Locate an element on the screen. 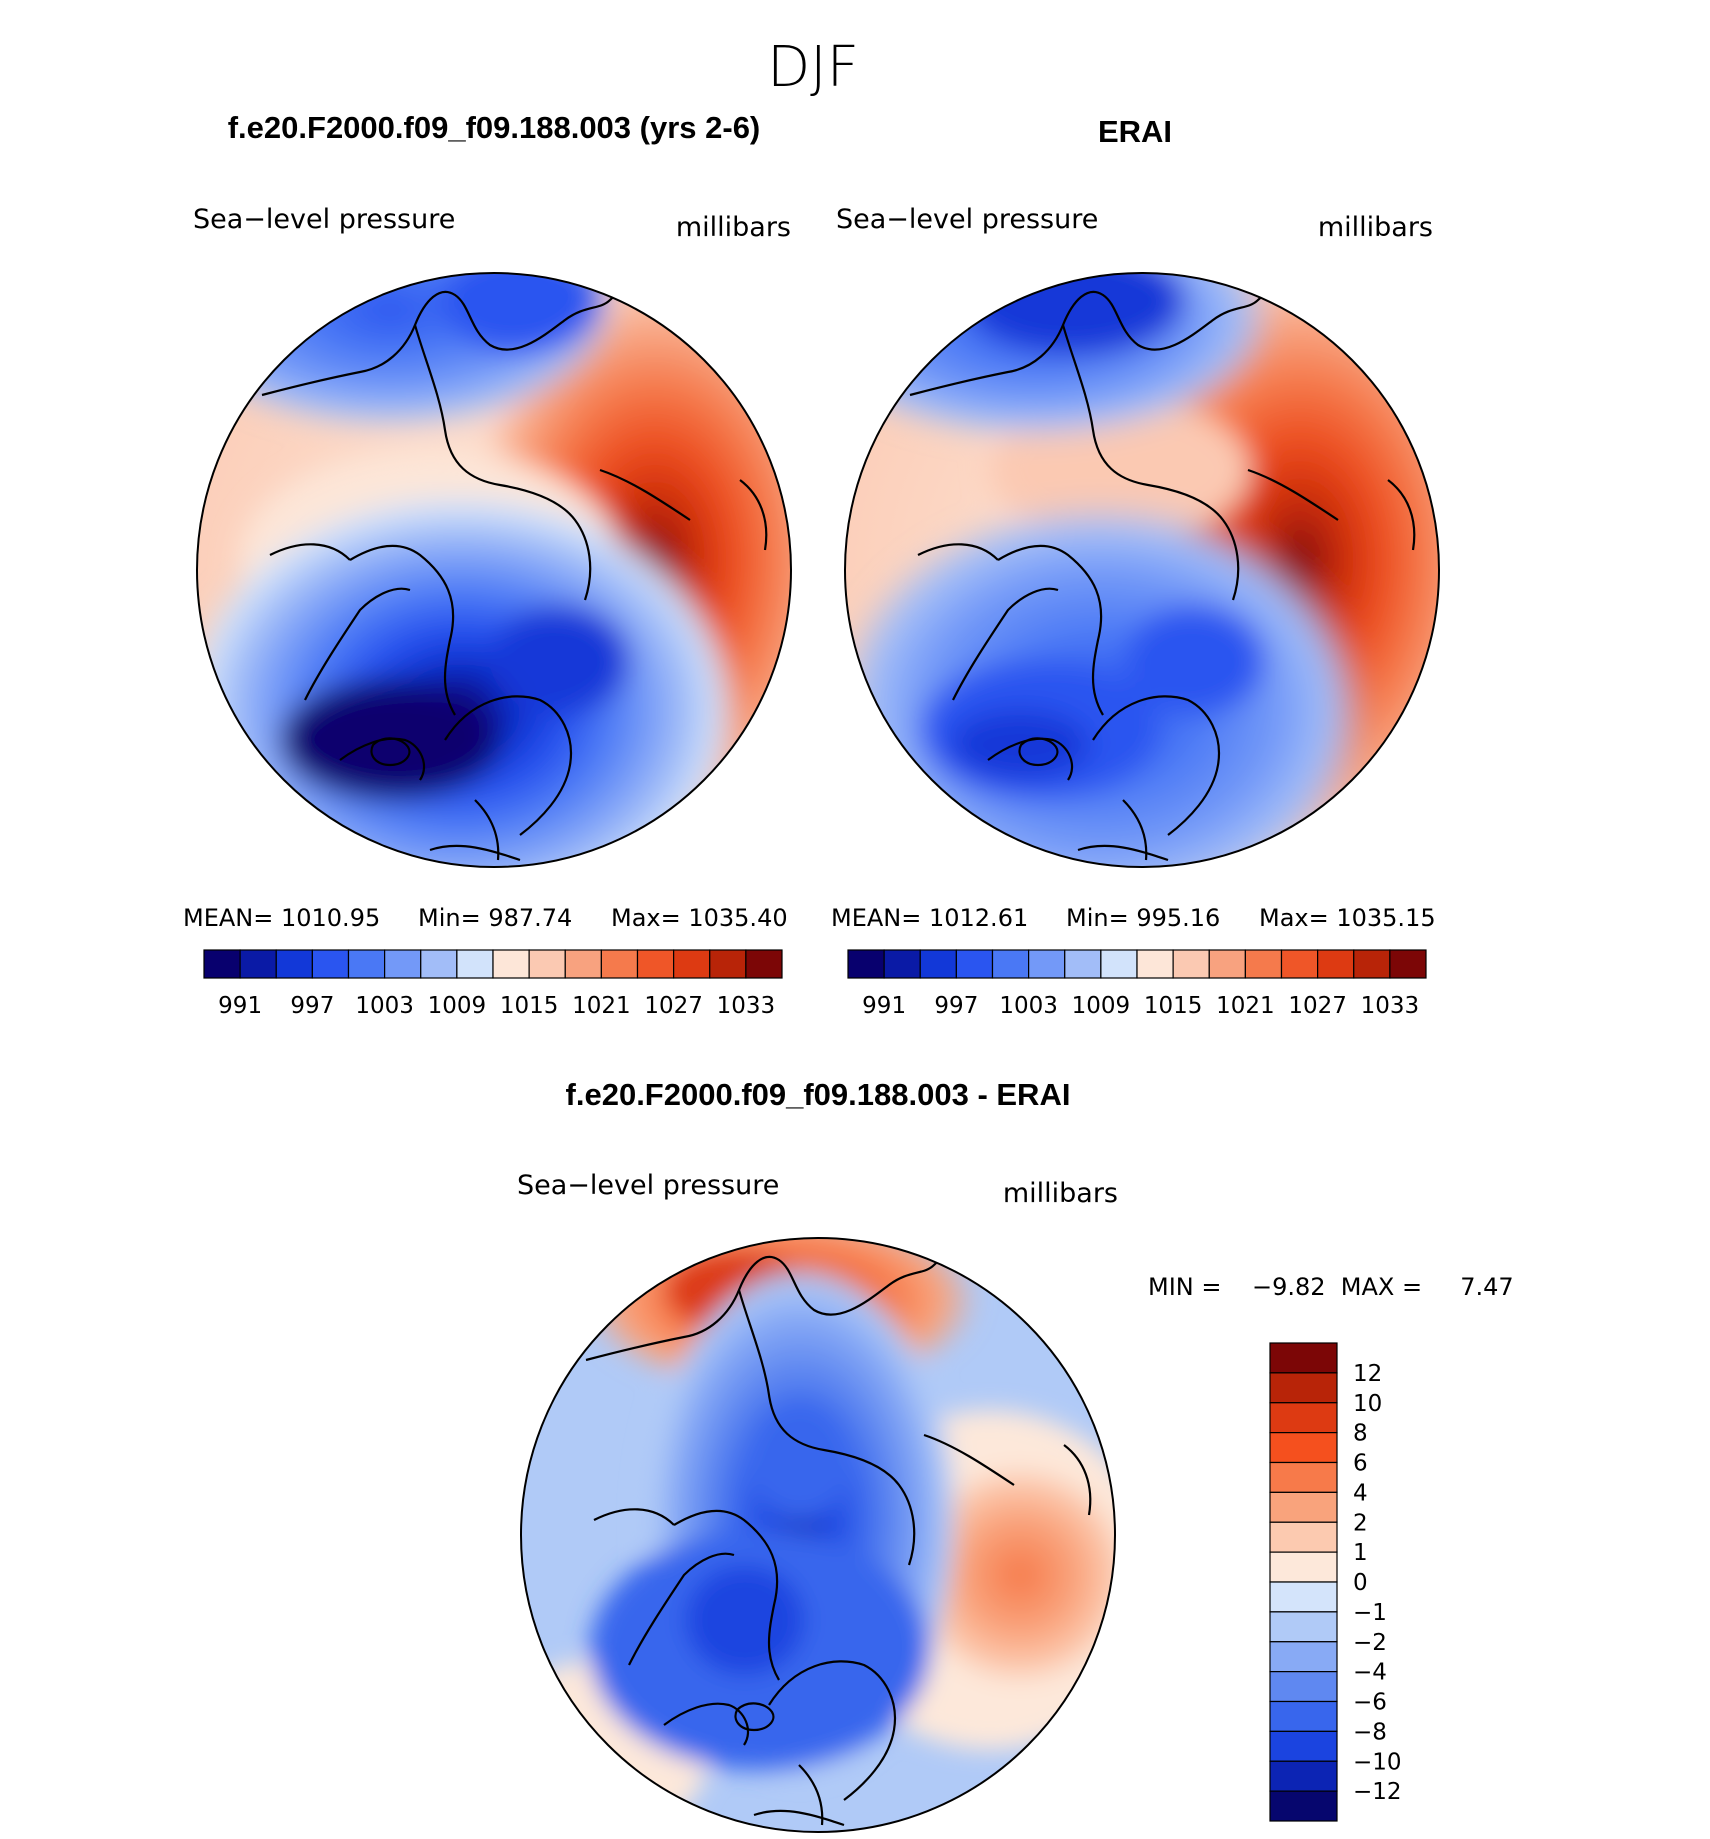 The height and width of the screenshot is (1839, 1710). panel-erai-map is located at coordinates (1142, 570).